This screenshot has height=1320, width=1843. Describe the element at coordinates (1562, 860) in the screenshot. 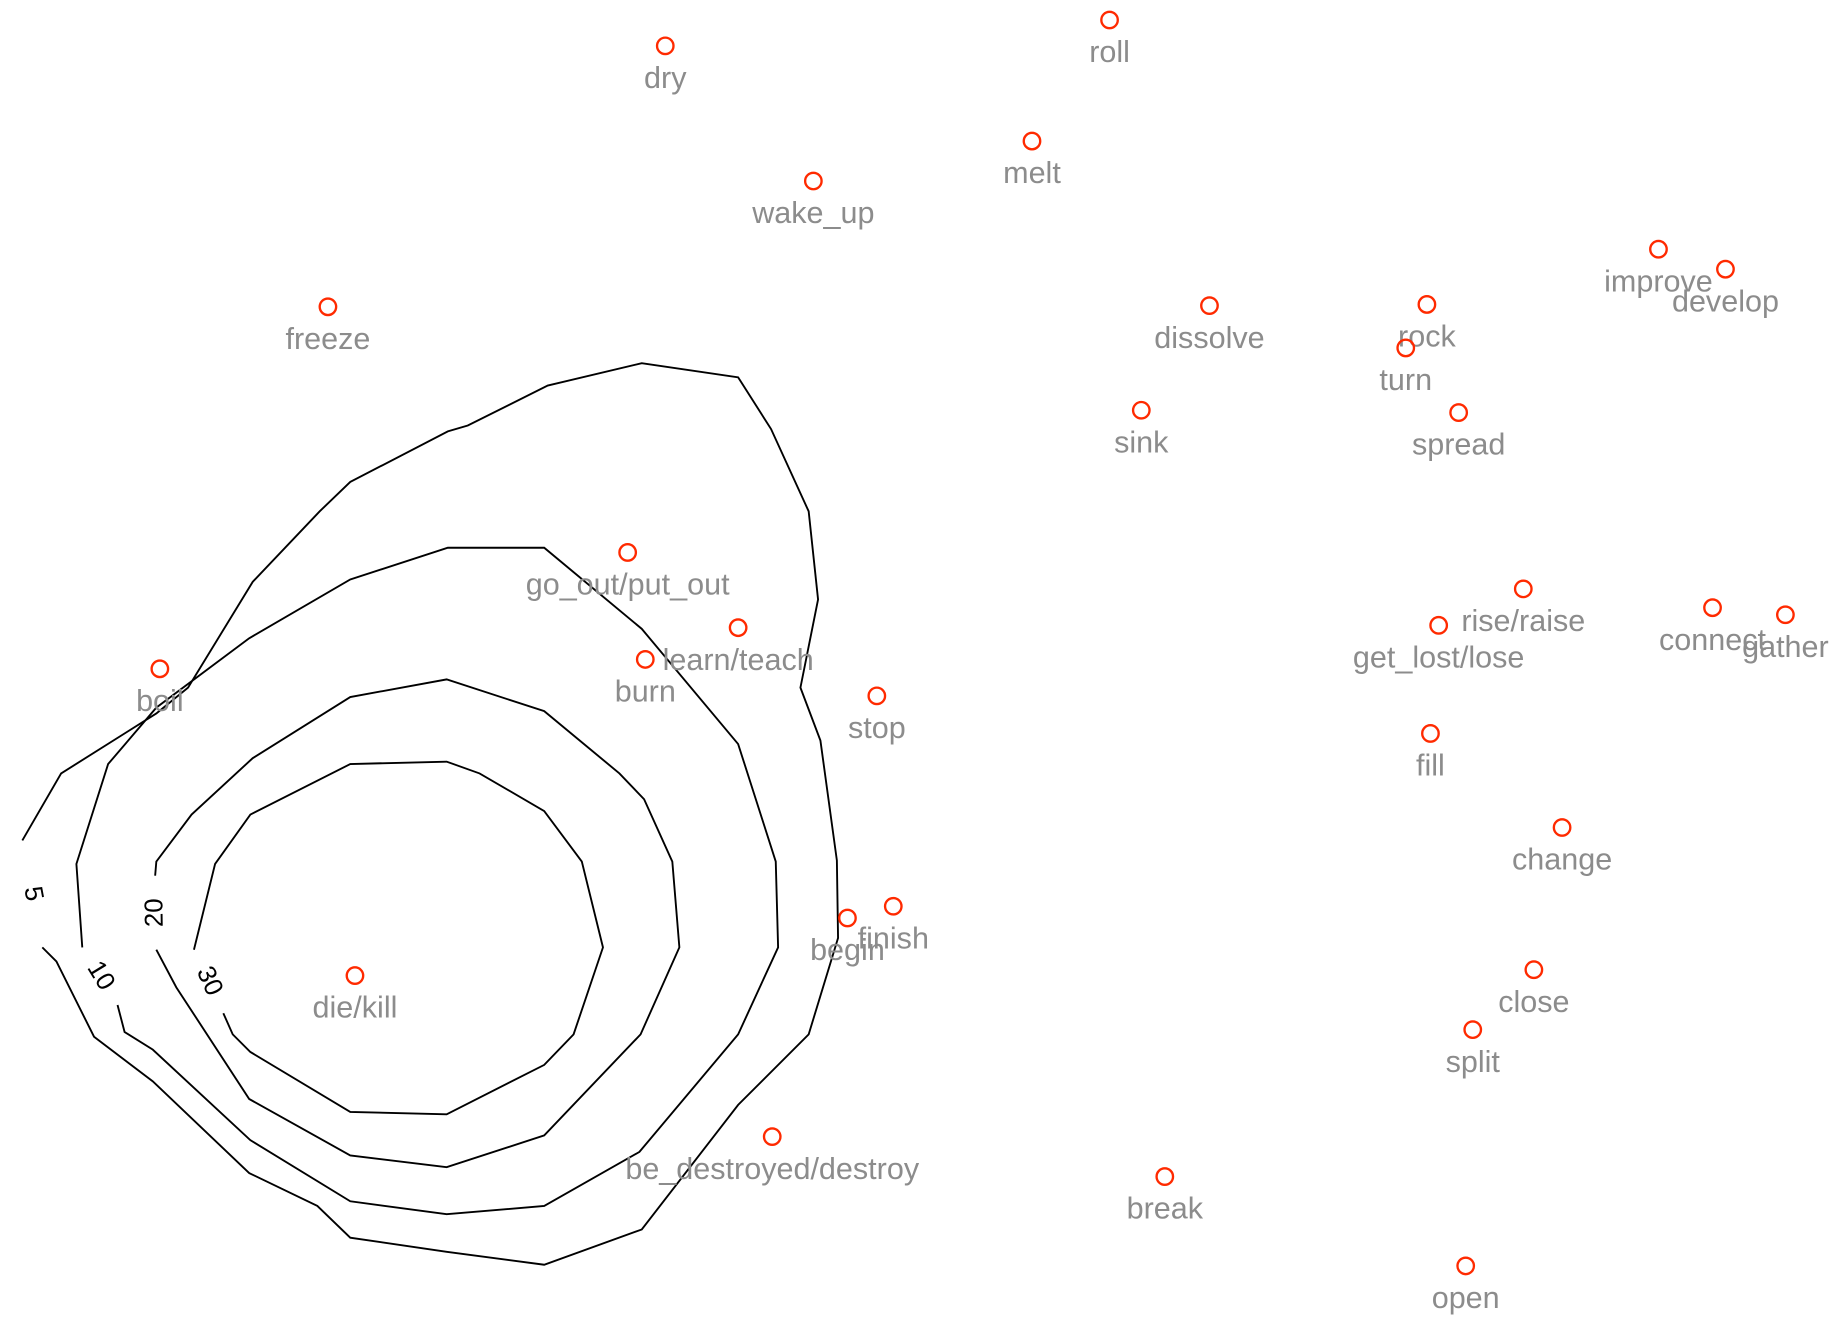

I see `point-label: change` at that location.